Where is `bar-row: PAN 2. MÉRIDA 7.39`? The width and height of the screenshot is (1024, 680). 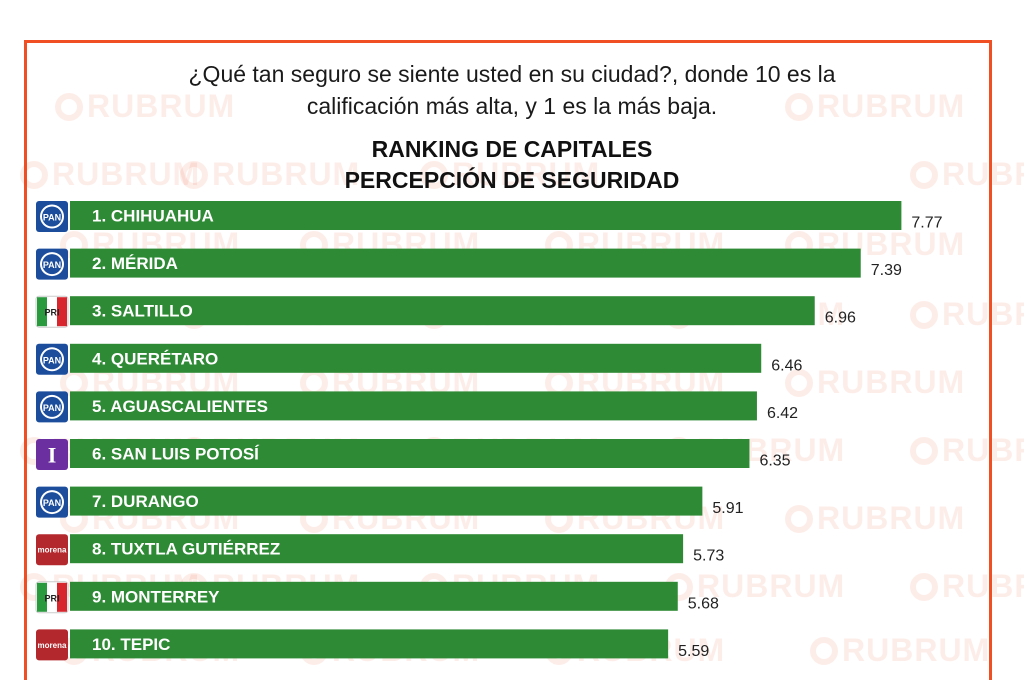
bar-row: PAN 2. MÉRIDA 7.39 is located at coordinates (469, 264).